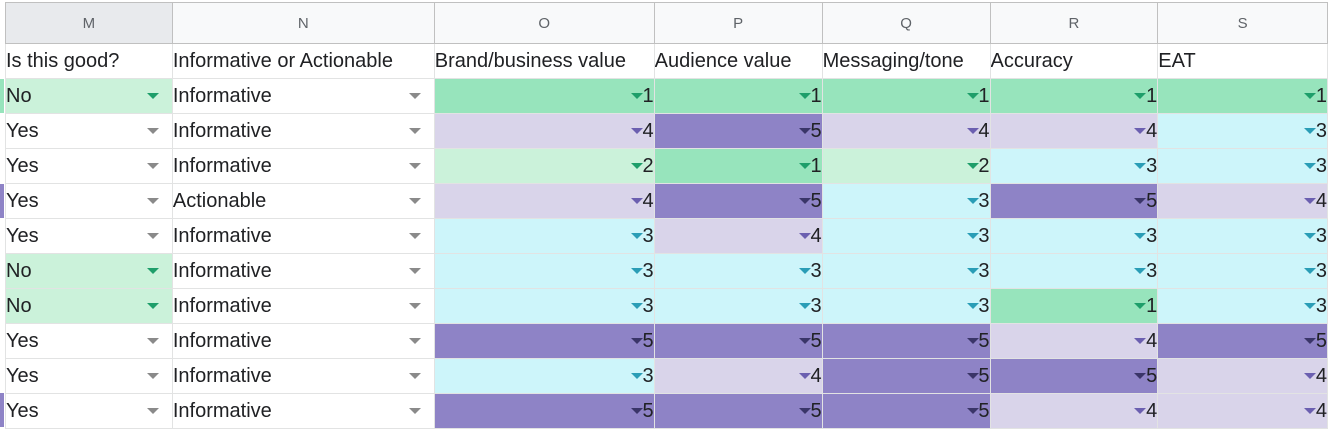 The image size is (1328, 430). I want to click on header-cell-type: Informative or Actionable, so click(303, 61).